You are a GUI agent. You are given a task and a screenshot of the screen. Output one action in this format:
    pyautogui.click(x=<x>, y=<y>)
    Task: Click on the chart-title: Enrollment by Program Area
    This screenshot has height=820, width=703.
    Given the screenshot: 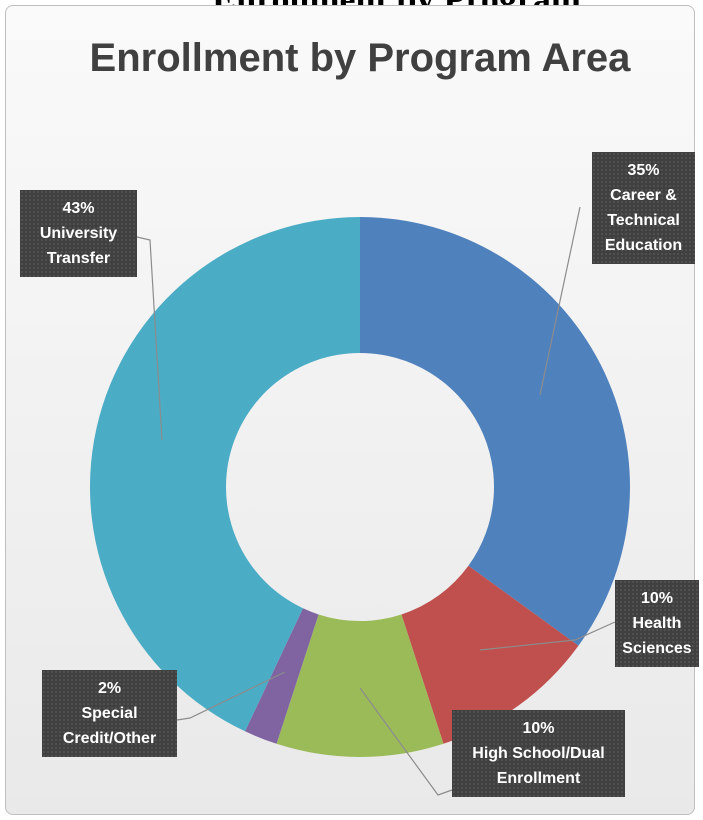 What is the action you would take?
    pyautogui.click(x=360, y=58)
    